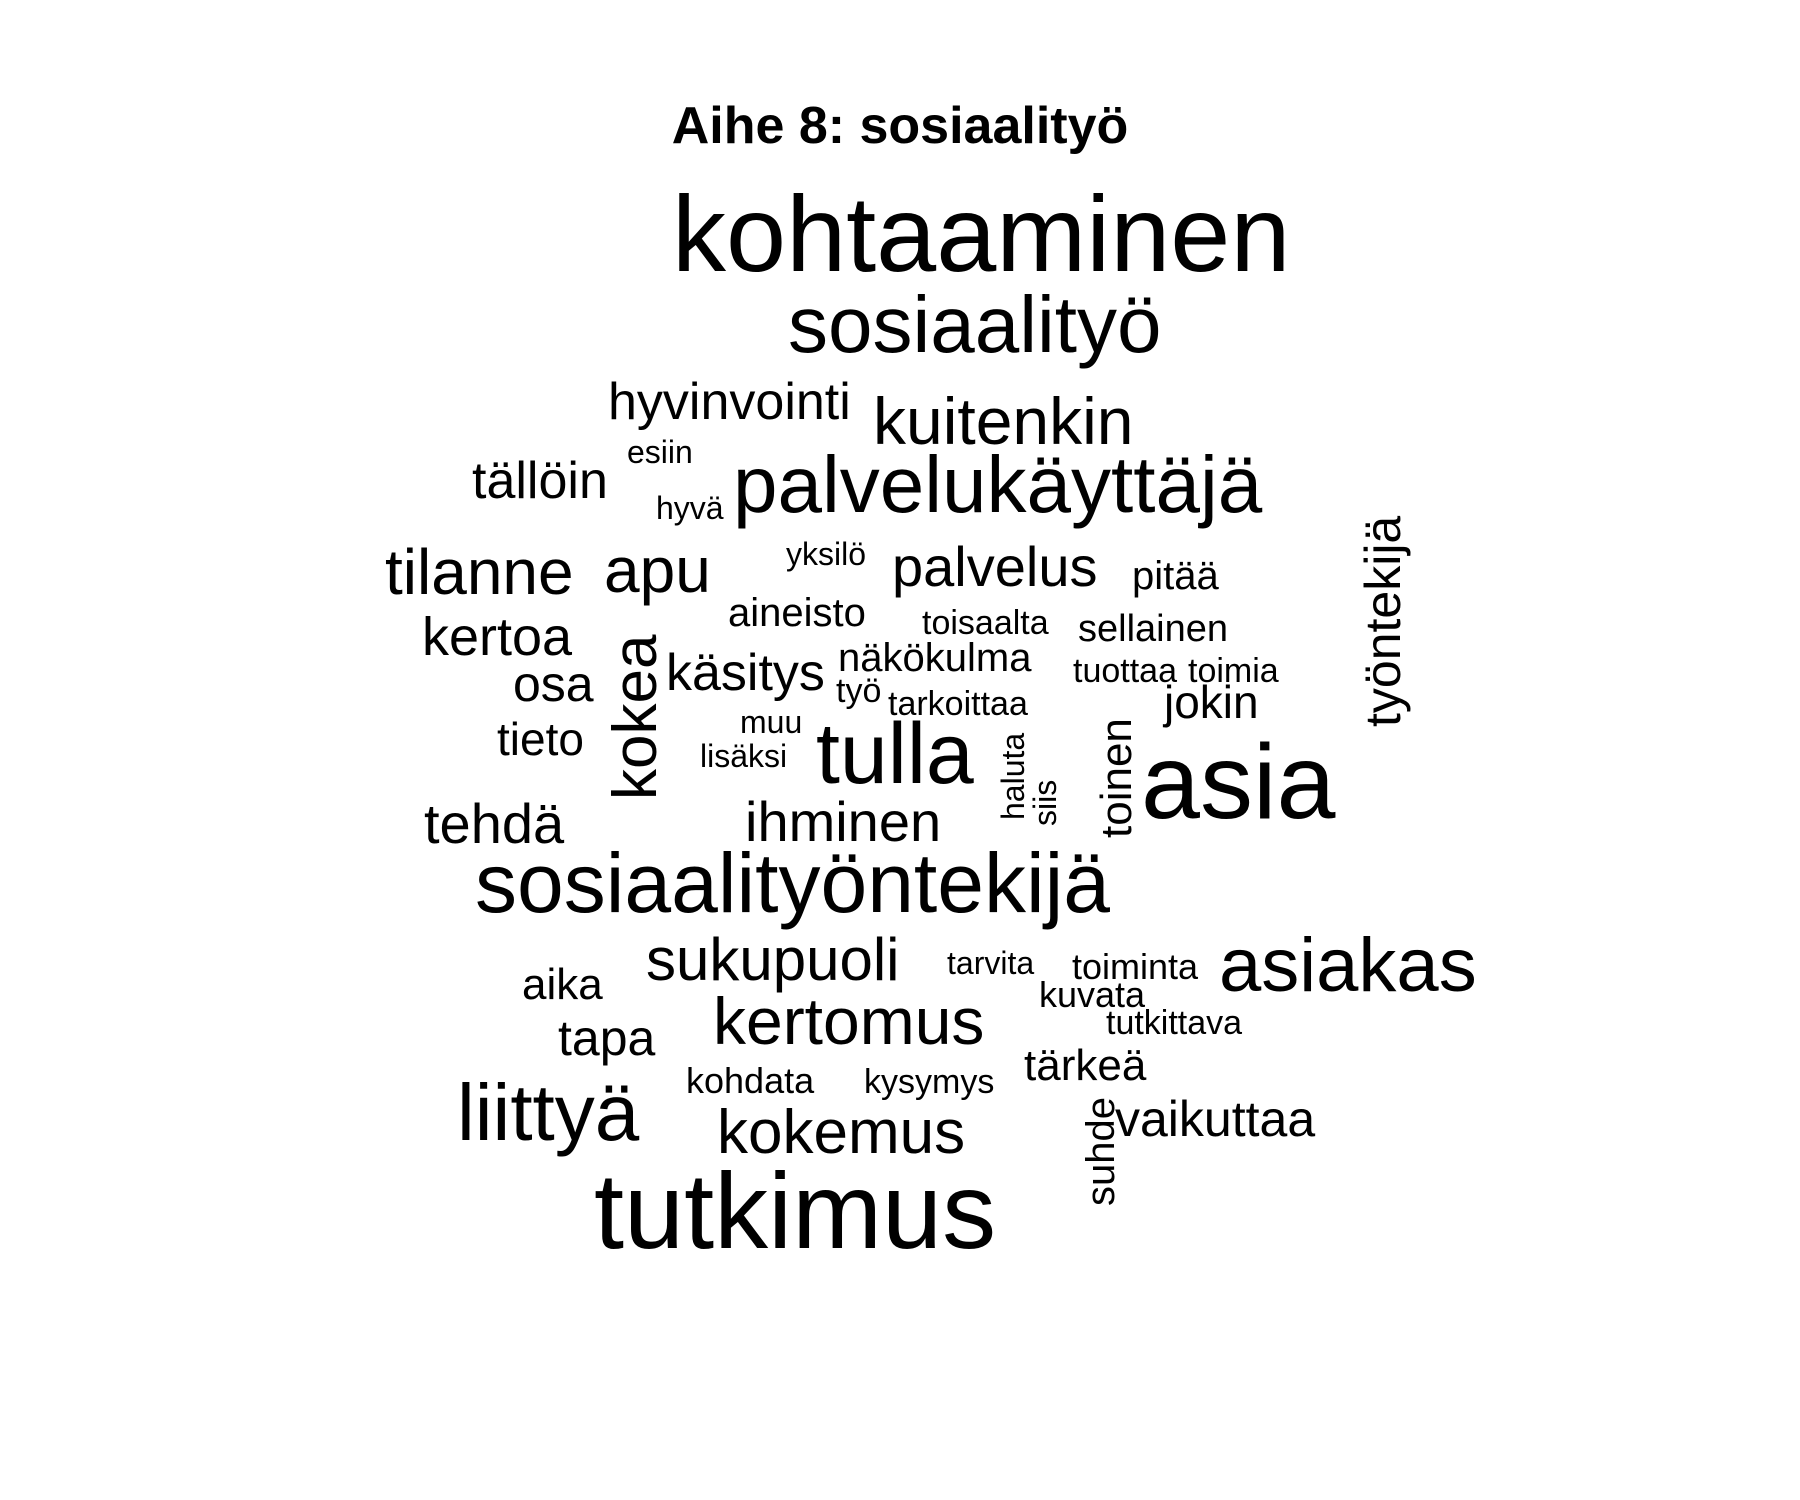 The width and height of the screenshot is (1800, 1500). Describe the element at coordinates (792, 883) in the screenshot. I see `word-3: sosiaalityöntekijä` at that location.